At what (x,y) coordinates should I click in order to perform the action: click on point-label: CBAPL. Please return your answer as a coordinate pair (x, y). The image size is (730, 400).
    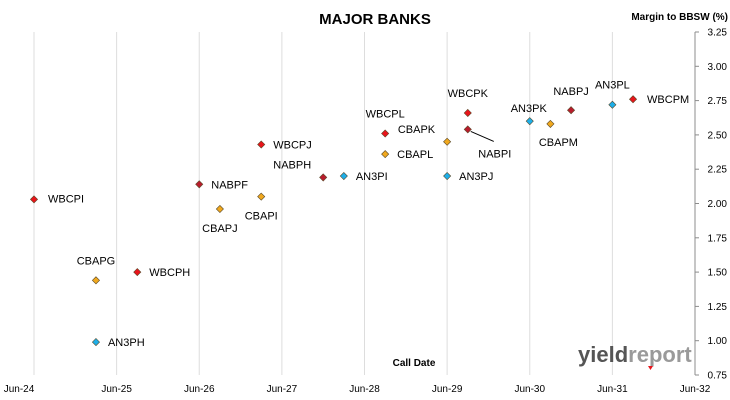
    Looking at the image, I should click on (415, 155).